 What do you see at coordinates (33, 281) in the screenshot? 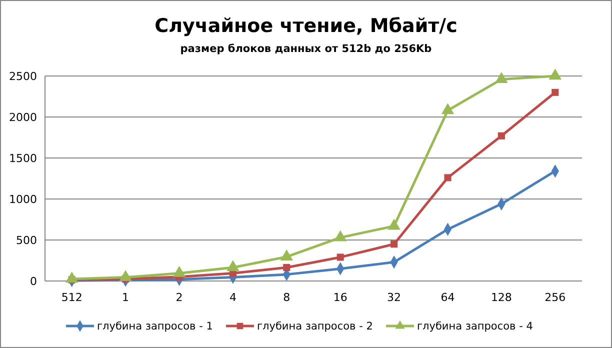
I see `y-tick-label: 0` at bounding box center [33, 281].